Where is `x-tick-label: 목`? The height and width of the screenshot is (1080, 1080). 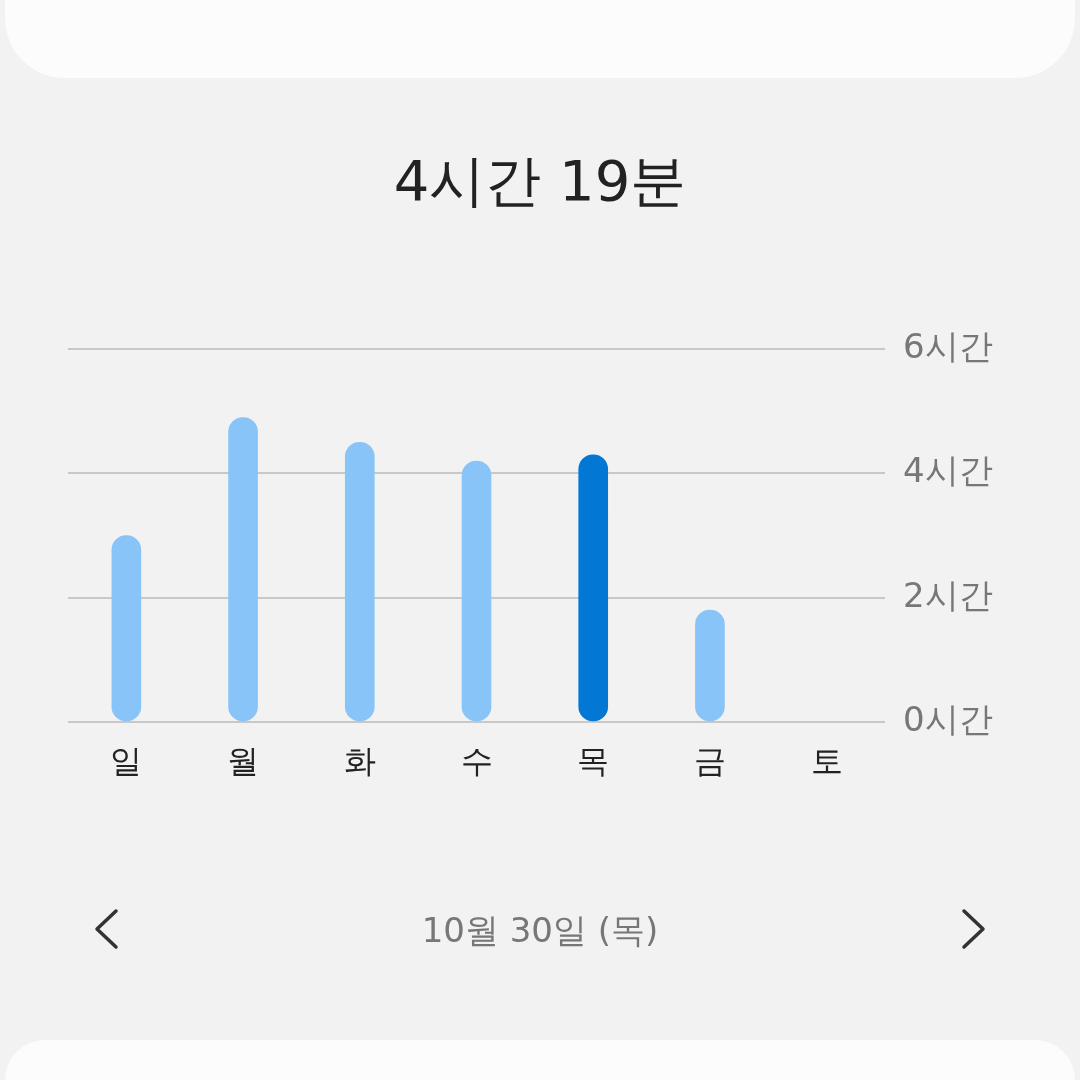 x-tick-label: 목 is located at coordinates (593, 760).